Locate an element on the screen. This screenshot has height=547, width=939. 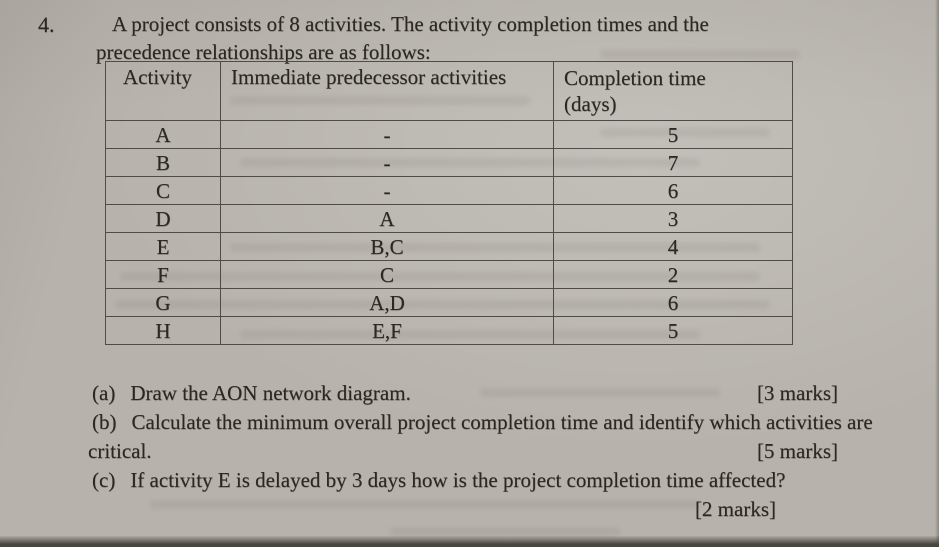
table-row: C - 6 is located at coordinates (449, 190).